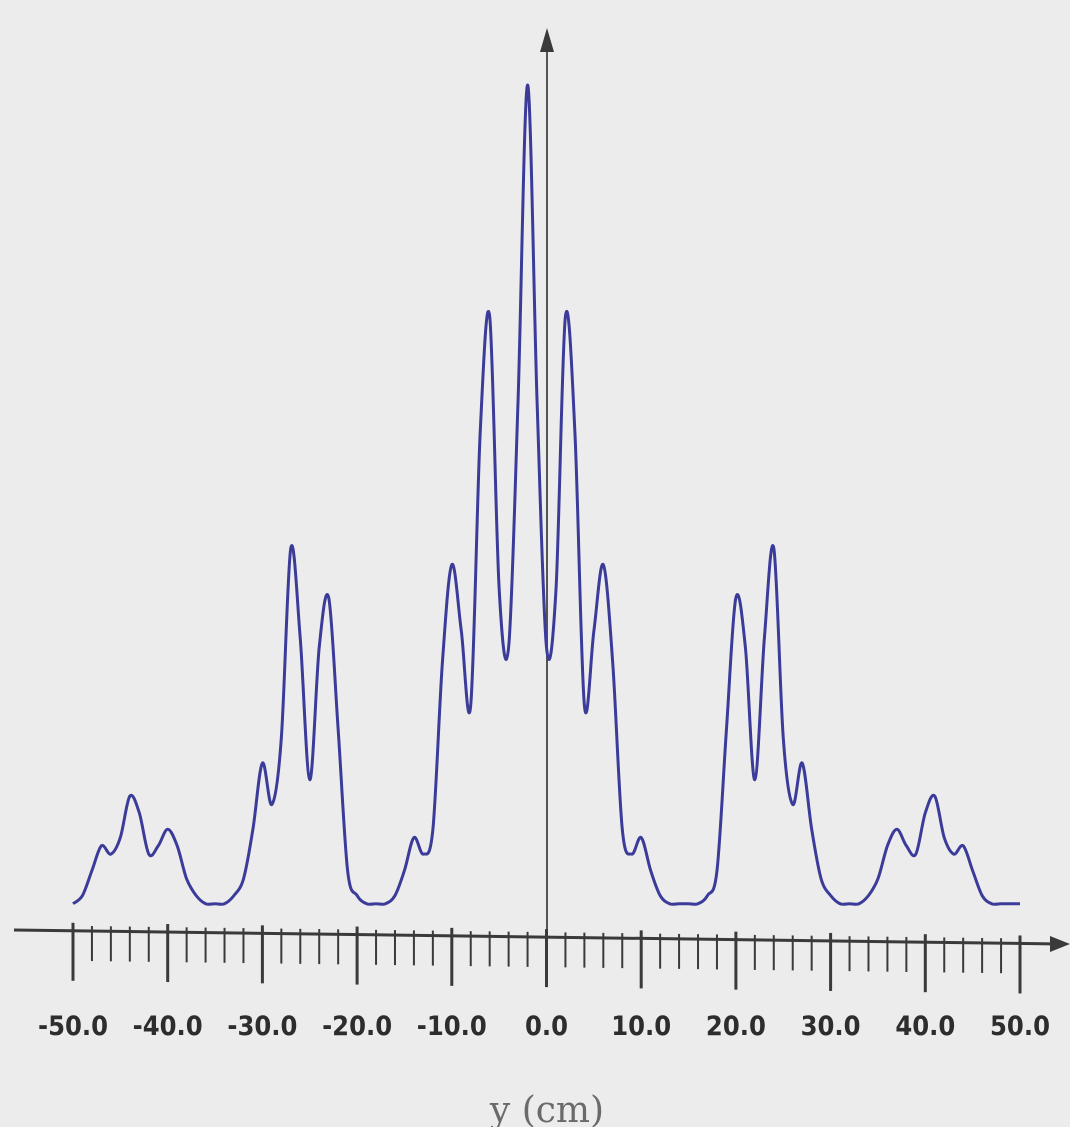 The image size is (1070, 1127). I want to click on x-axis-line, so click(537, 937).